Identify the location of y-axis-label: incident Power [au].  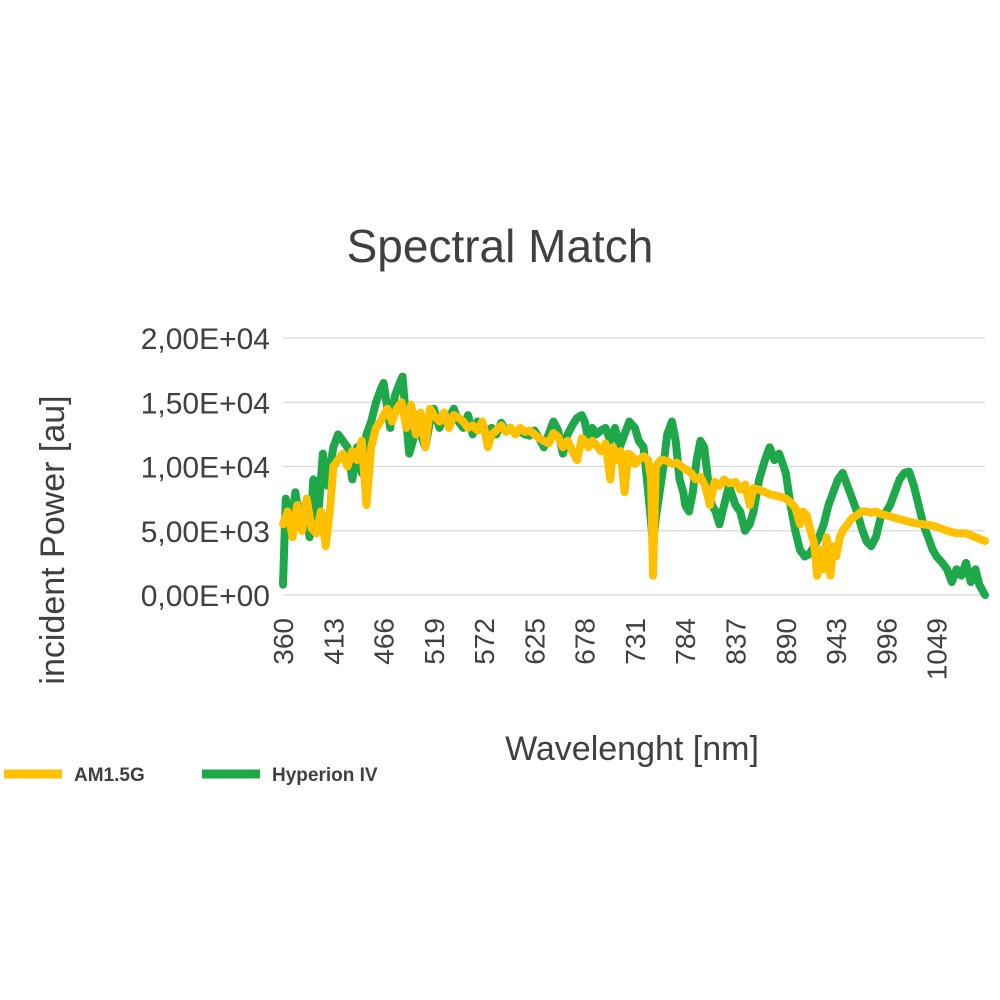
(53, 539).